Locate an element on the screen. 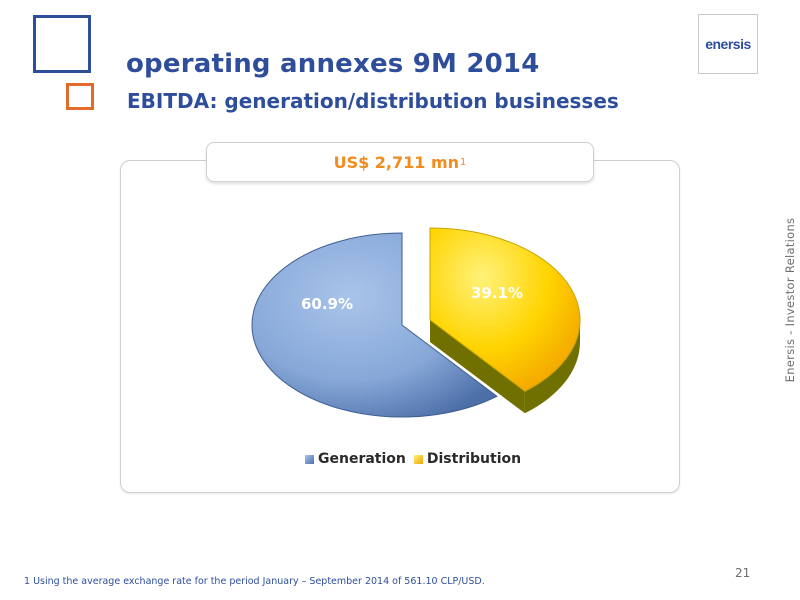 The height and width of the screenshot is (600, 800). legend-item-distribution: Distribution is located at coordinates (467, 459).